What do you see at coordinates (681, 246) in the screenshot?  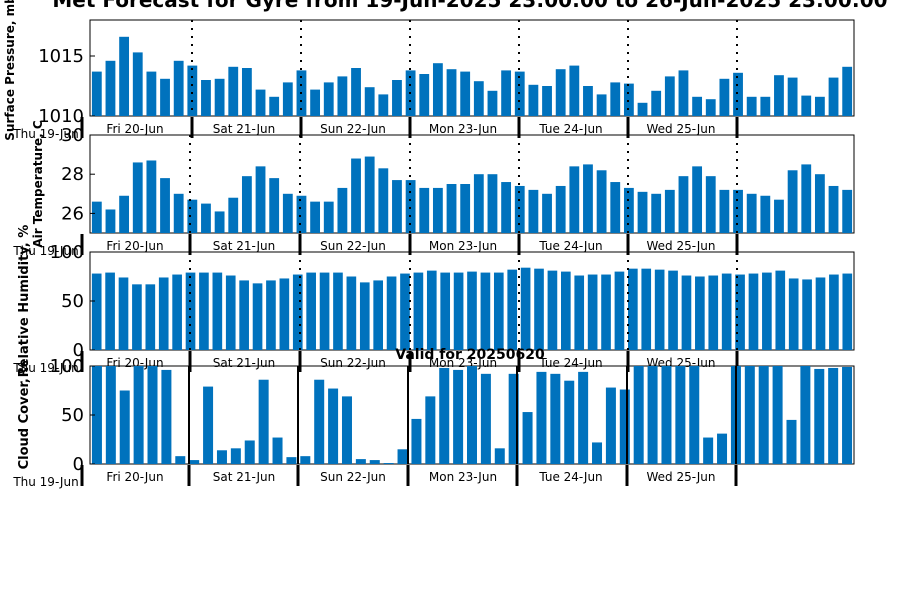 I see `x-tick-label: Wed 25-Jun` at bounding box center [681, 246].